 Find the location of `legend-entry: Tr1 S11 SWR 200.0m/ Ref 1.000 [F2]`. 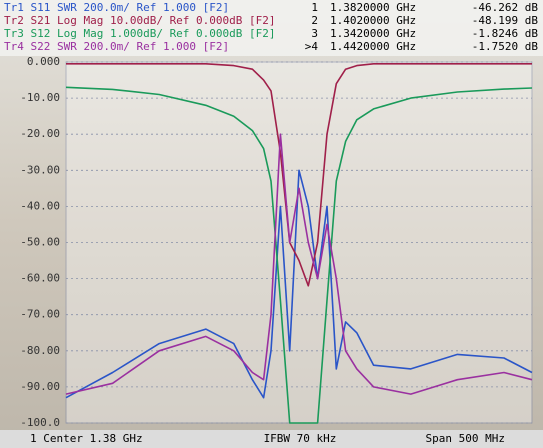

legend-entry: Tr1 S11 SWR 200.0m/ Ref 1.000 [F2] is located at coordinates (116, 7).